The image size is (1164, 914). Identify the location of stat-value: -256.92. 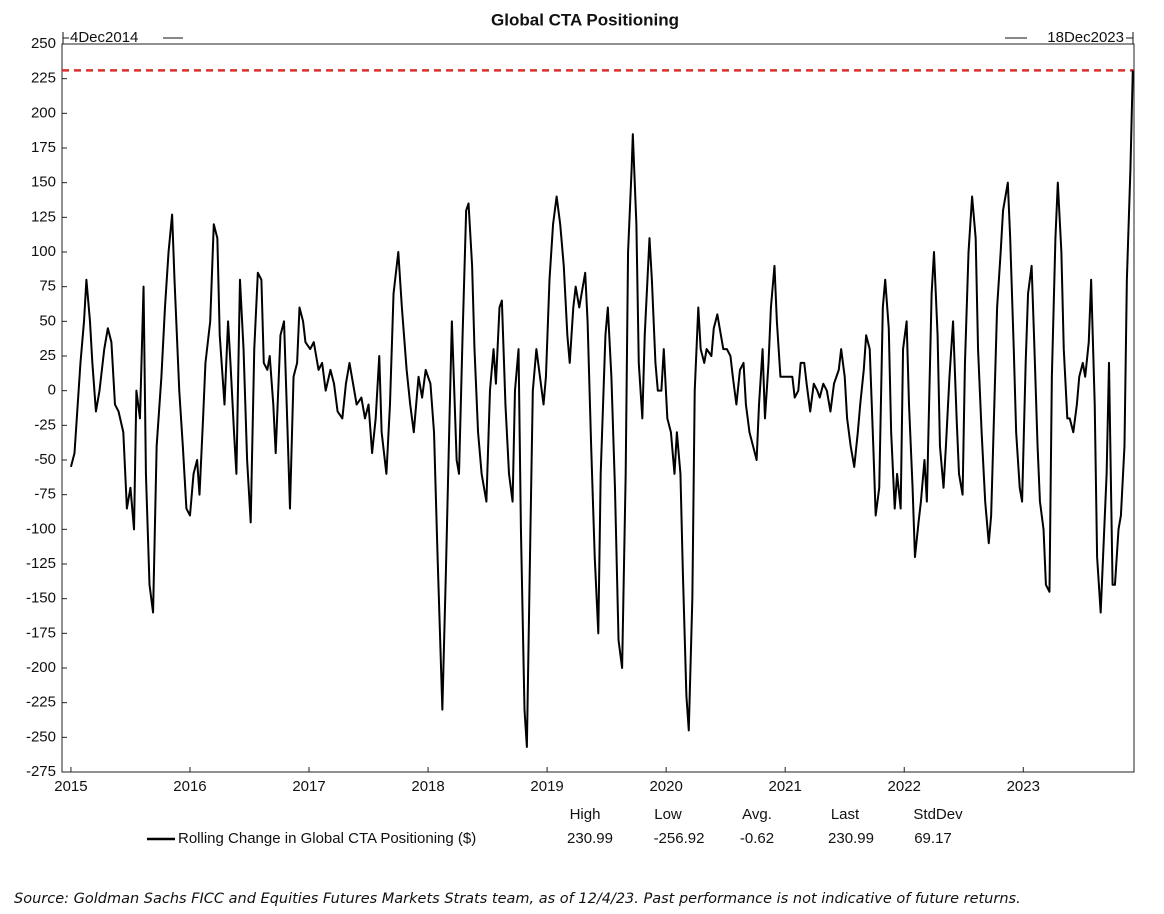
(679, 838).